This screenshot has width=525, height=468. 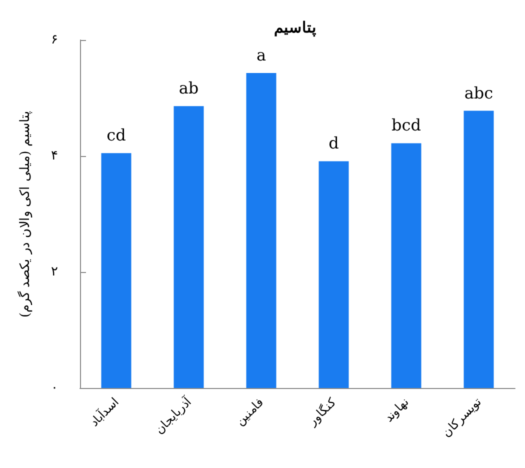 What do you see at coordinates (54, 156) in the screenshot?
I see `y-tick-label: ۴` at bounding box center [54, 156].